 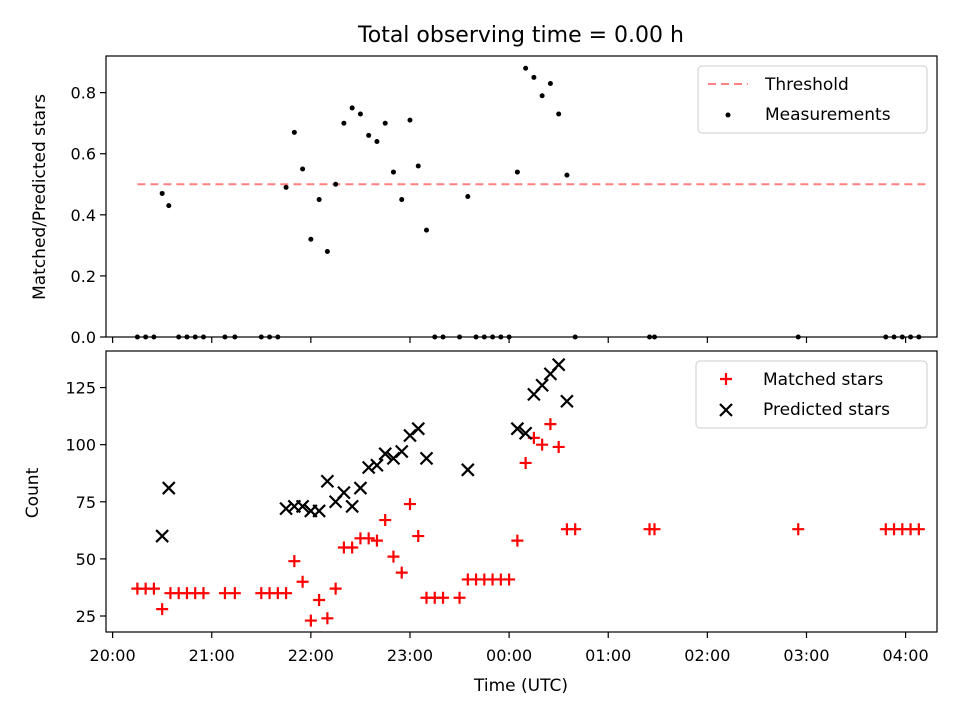 I want to click on legend-matched-label: Matched stars, so click(x=823, y=380).